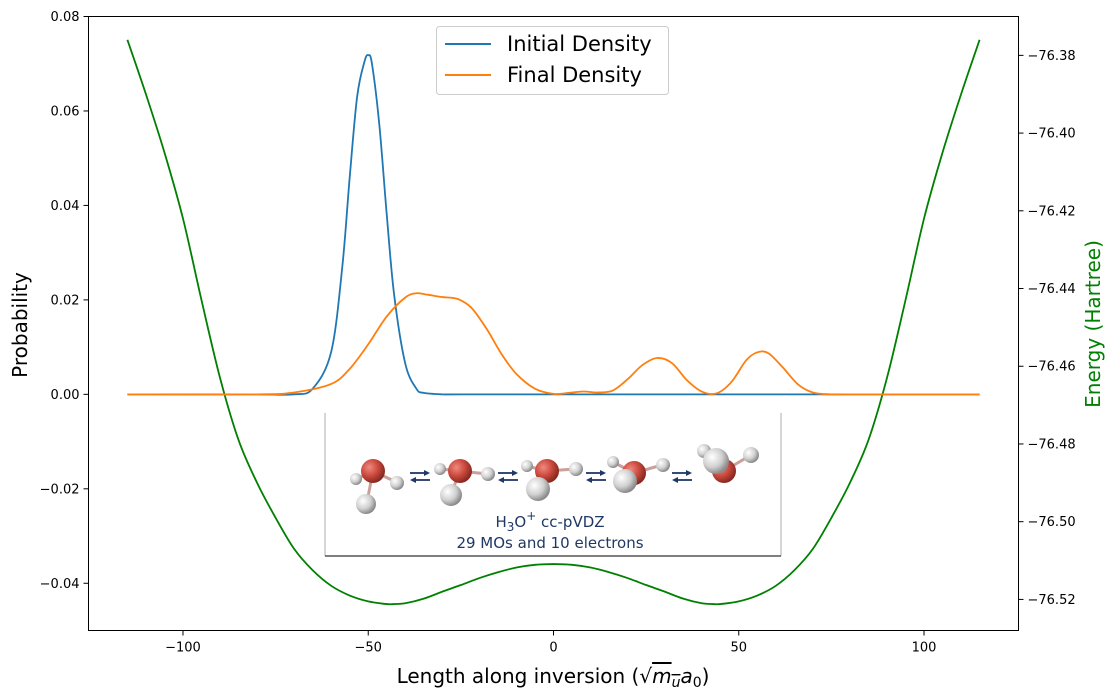 This screenshot has width=1114, height=699. What do you see at coordinates (1052, 367) in the screenshot?
I see `y2-tick-label: −76.46` at bounding box center [1052, 367].